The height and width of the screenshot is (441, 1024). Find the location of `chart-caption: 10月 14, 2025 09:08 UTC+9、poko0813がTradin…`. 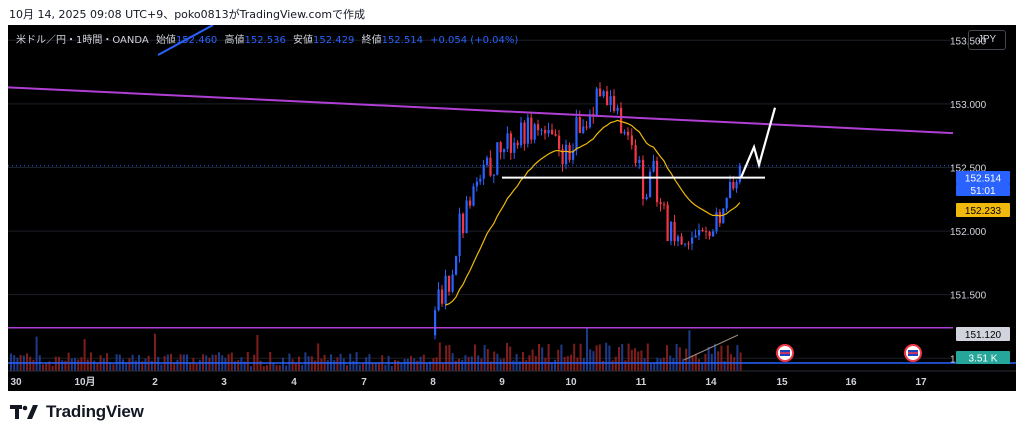

chart-caption: 10月 14, 2025 09:08 UTC+9、poko0813がTradin… is located at coordinates (187, 14).